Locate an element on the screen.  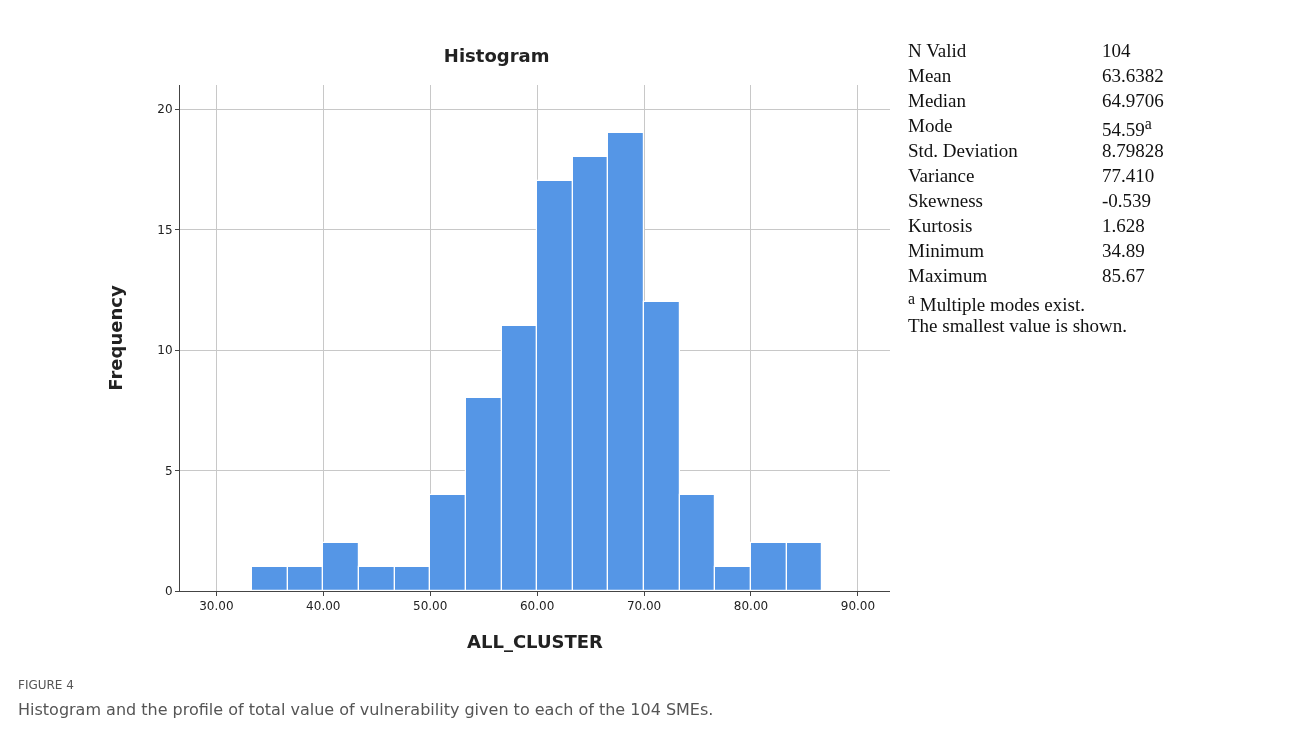
caption: FIGURE 4 is located at coordinates (46, 685).